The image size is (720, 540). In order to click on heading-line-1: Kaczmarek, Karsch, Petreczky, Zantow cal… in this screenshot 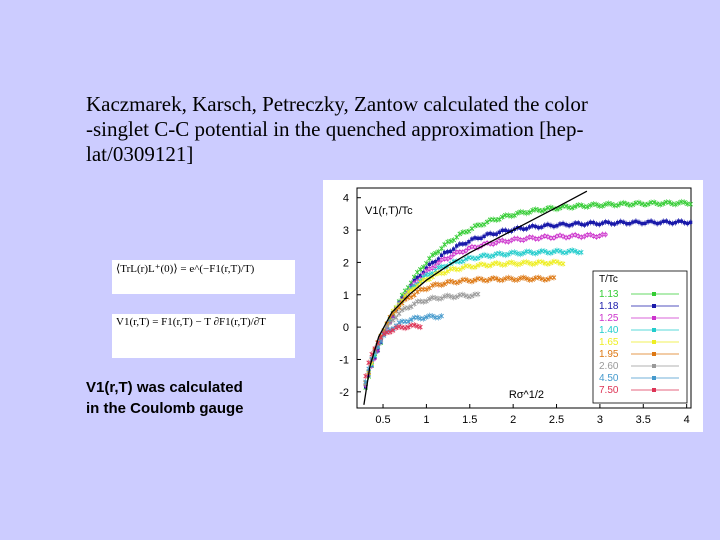, I will do `click(337, 104)`.